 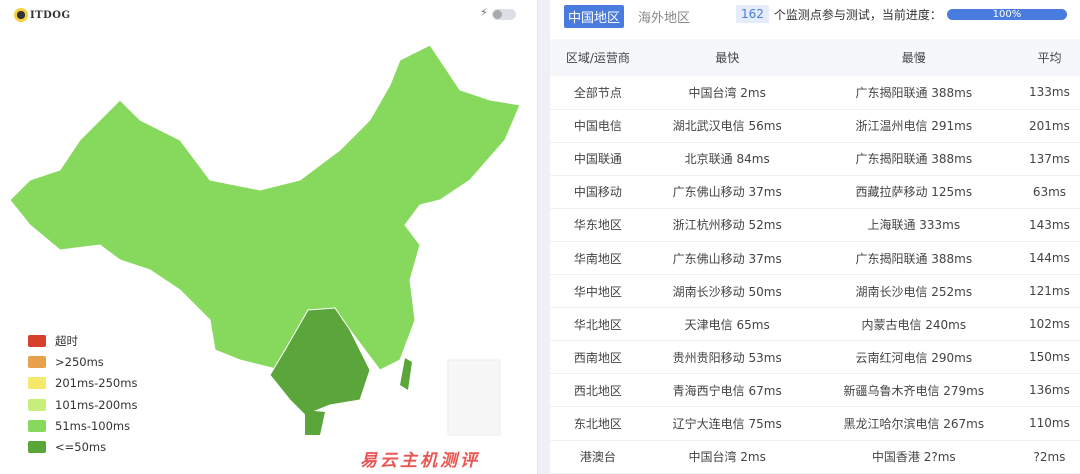 What do you see at coordinates (857, 14) in the screenshot?
I see `progress-label: 个监测点参与测试，当前进度：` at bounding box center [857, 14].